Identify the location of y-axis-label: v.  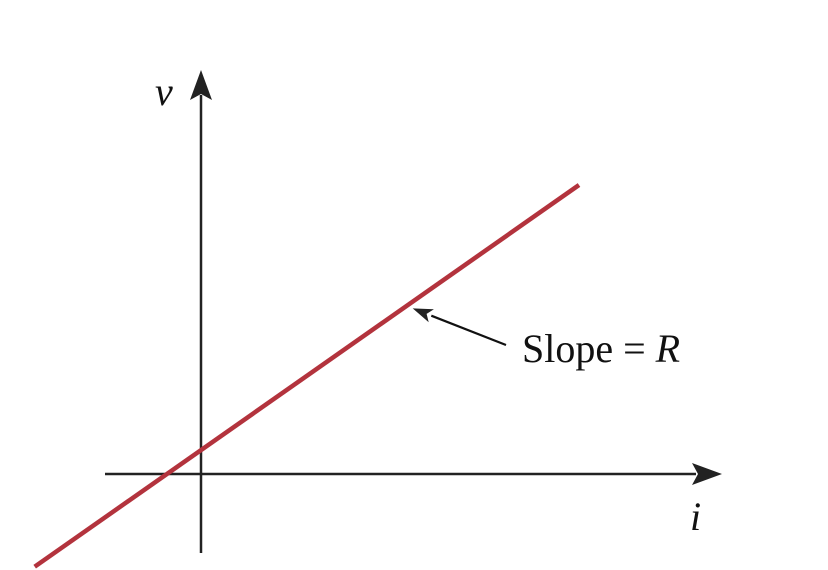
(164, 91).